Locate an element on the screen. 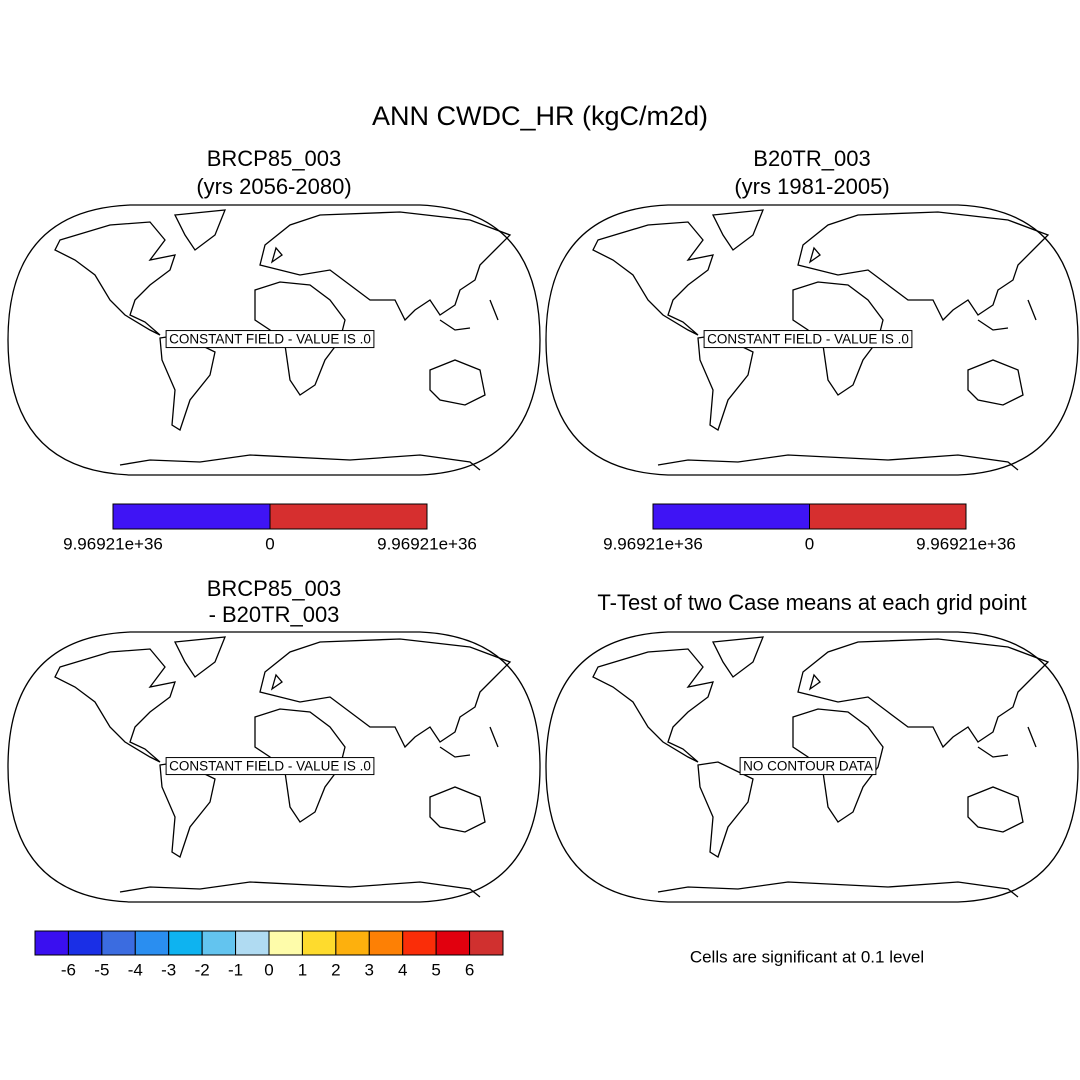 The height and width of the screenshot is (1080, 1080). colorbar-label: 4 is located at coordinates (402, 969).